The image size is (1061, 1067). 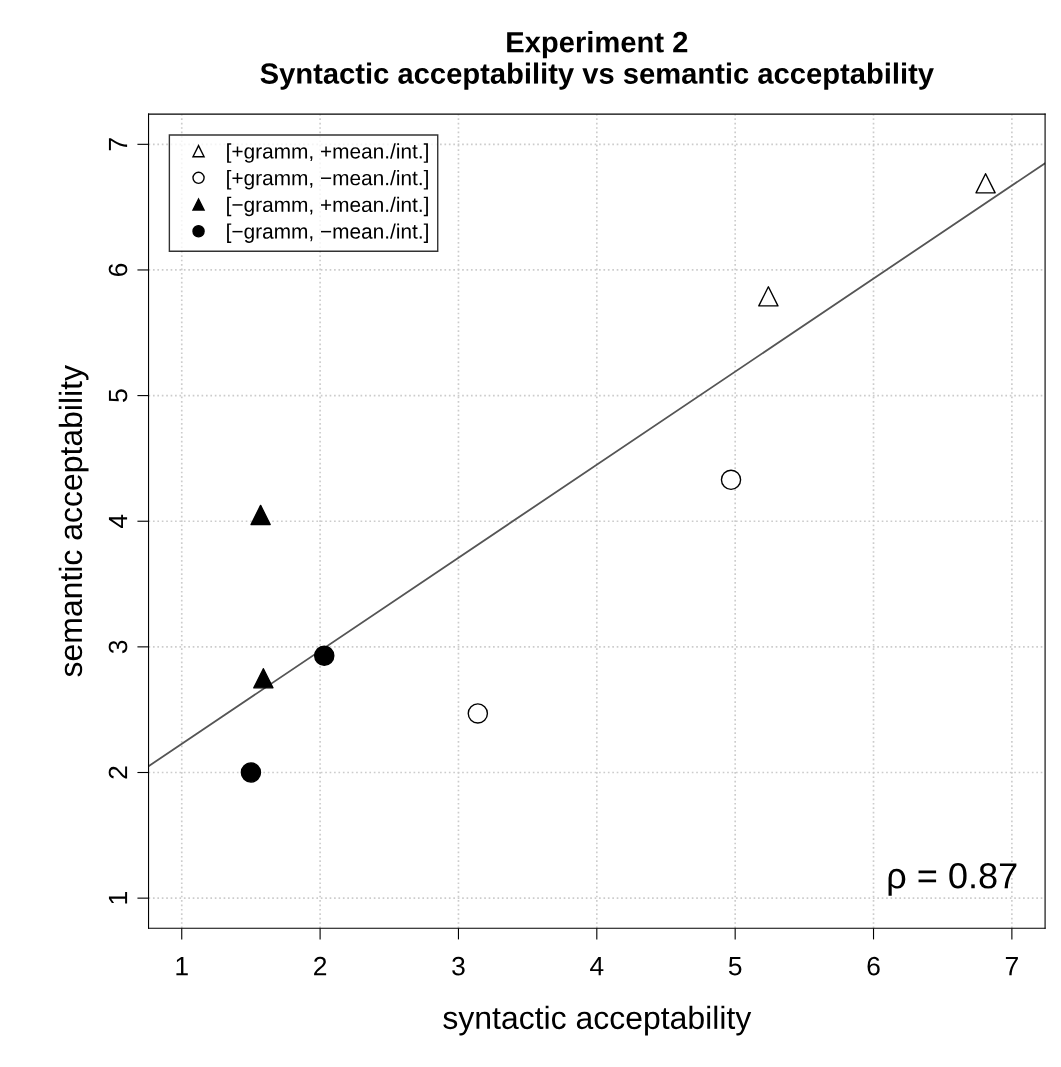 I want to click on y-tick-label: 3, so click(x=118, y=647).